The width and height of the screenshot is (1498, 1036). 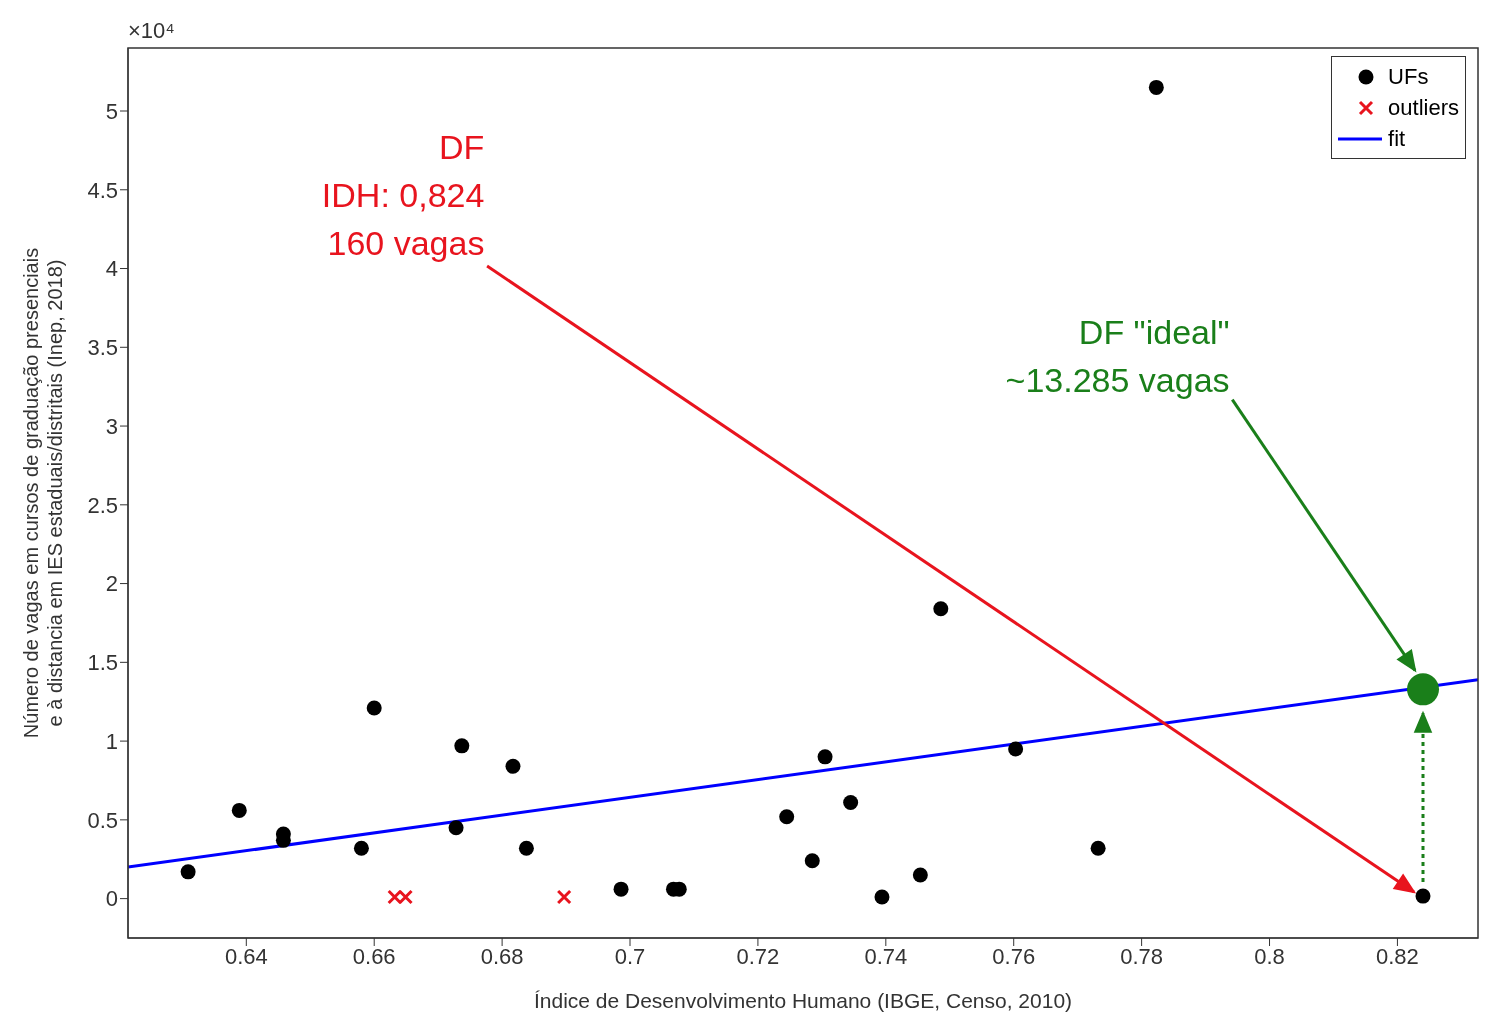 What do you see at coordinates (1423, 108) in the screenshot?
I see `legend-label: outliers` at bounding box center [1423, 108].